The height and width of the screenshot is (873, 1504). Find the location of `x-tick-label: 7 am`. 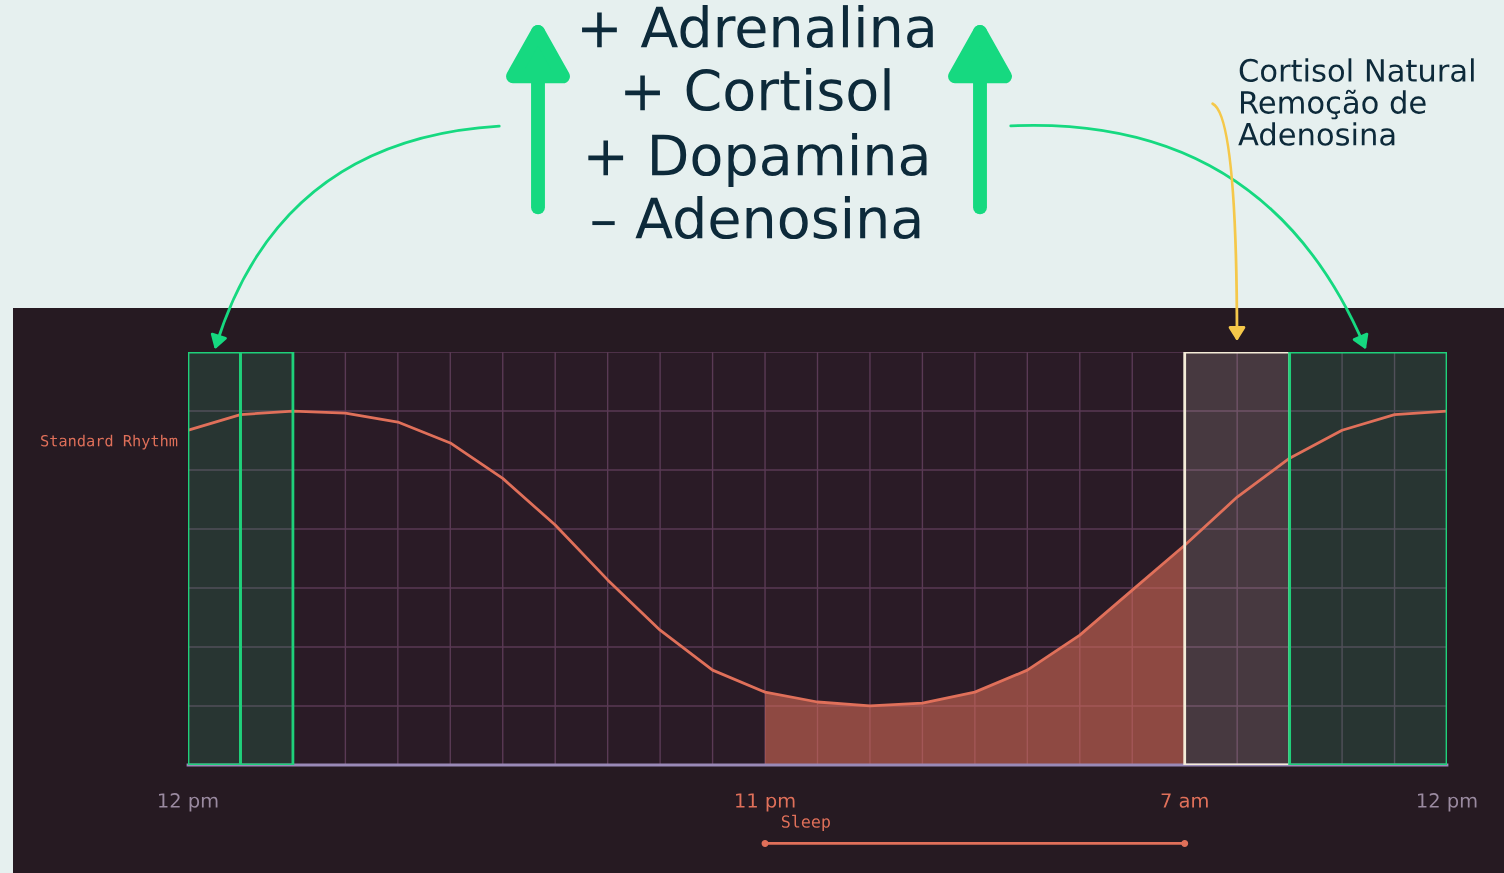

x-tick-label: 7 am is located at coordinates (1184, 800).